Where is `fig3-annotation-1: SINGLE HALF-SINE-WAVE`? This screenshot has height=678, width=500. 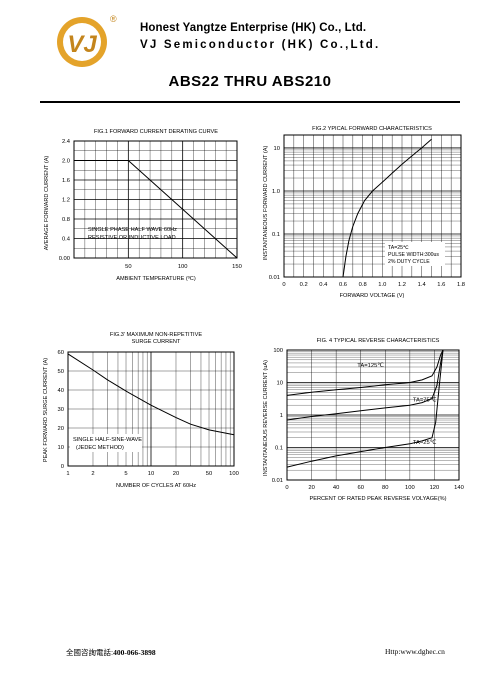 fig3-annotation-1: SINGLE HALF-SINE-WAVE is located at coordinates (107, 440).